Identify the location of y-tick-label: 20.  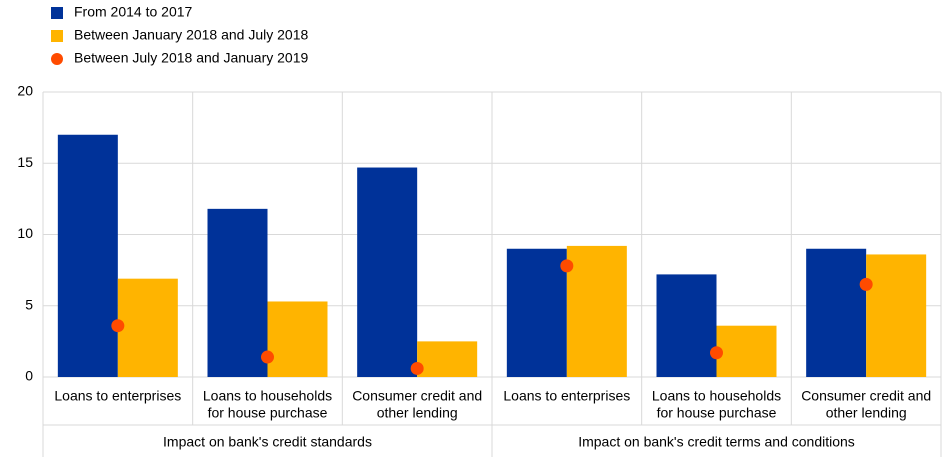
(25, 91).